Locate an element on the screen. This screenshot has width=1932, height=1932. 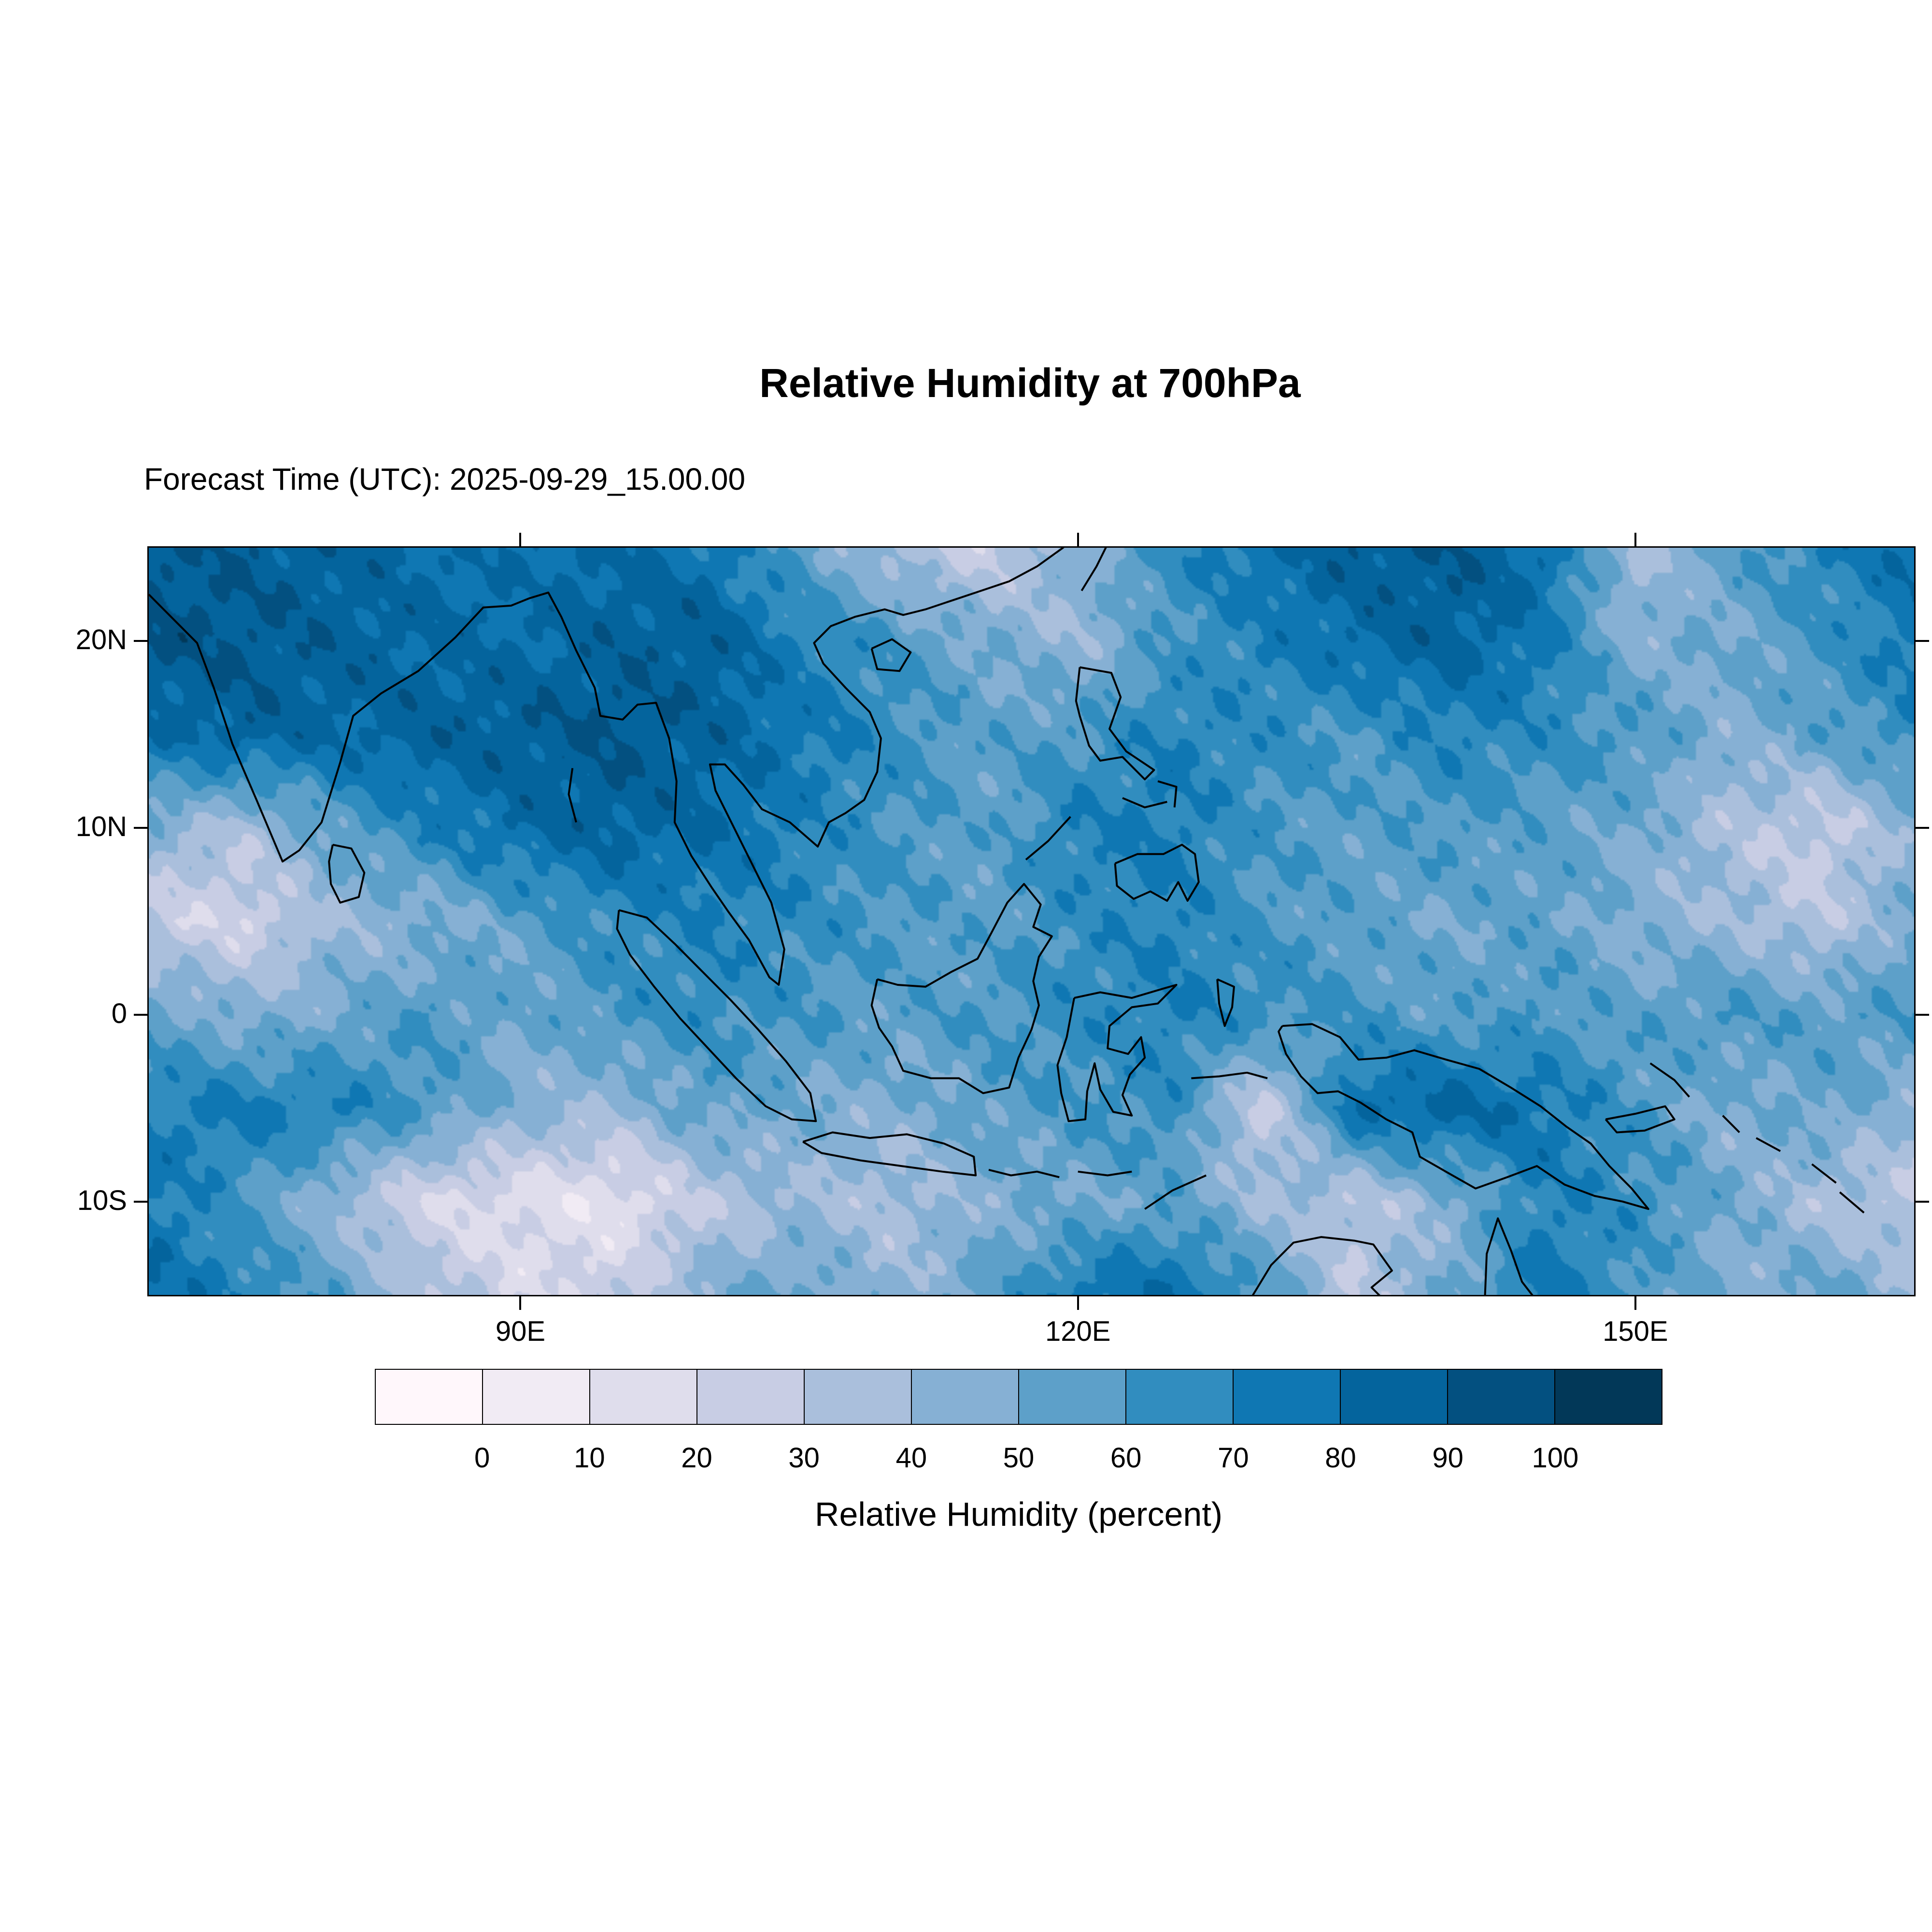
colorbar-tick-label: 20 is located at coordinates (696, 1458).